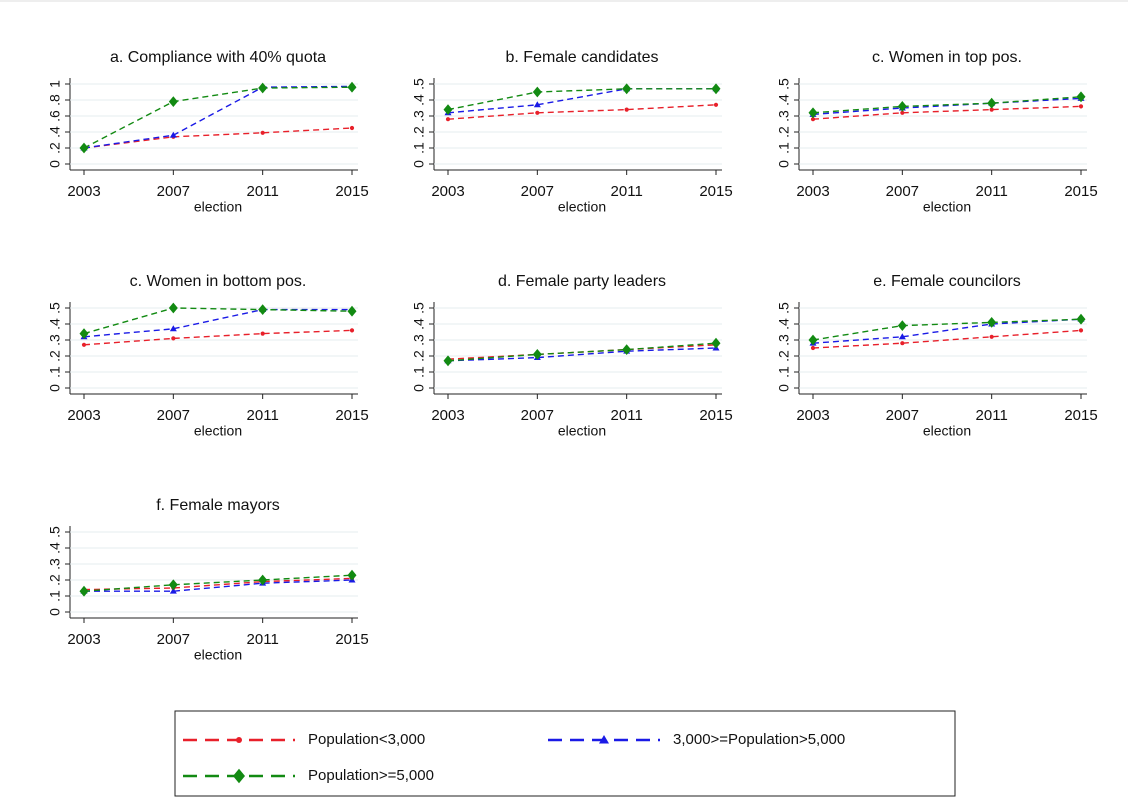 Image resolution: width=1128 pixels, height=803 pixels. What do you see at coordinates (947, 57) in the screenshot?
I see `panel-title: c. Women in top pos.` at bounding box center [947, 57].